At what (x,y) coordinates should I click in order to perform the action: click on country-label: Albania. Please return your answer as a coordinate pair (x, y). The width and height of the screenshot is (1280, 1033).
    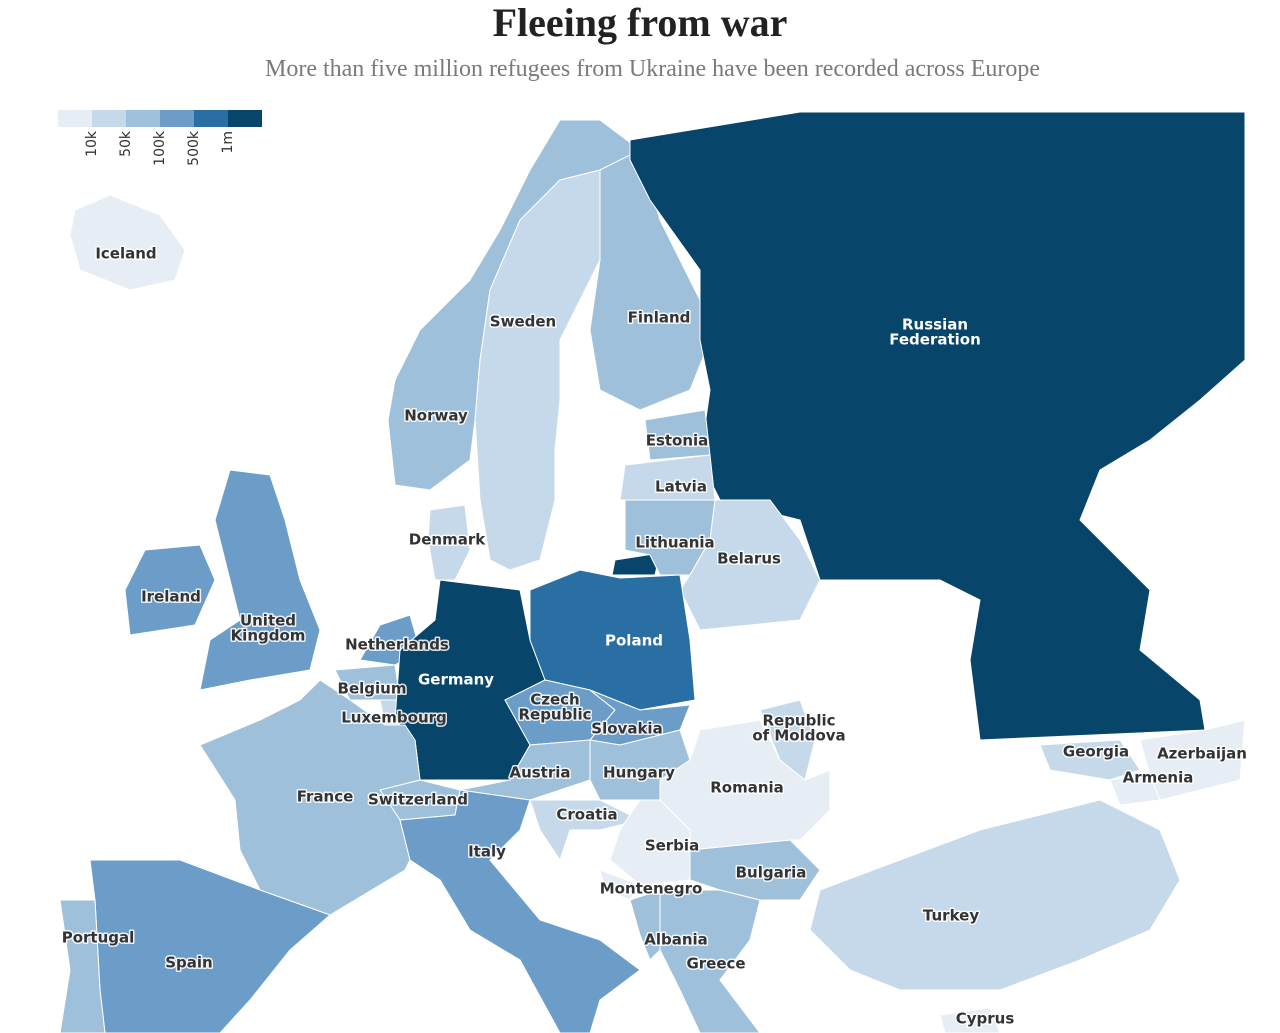
    Looking at the image, I should click on (676, 940).